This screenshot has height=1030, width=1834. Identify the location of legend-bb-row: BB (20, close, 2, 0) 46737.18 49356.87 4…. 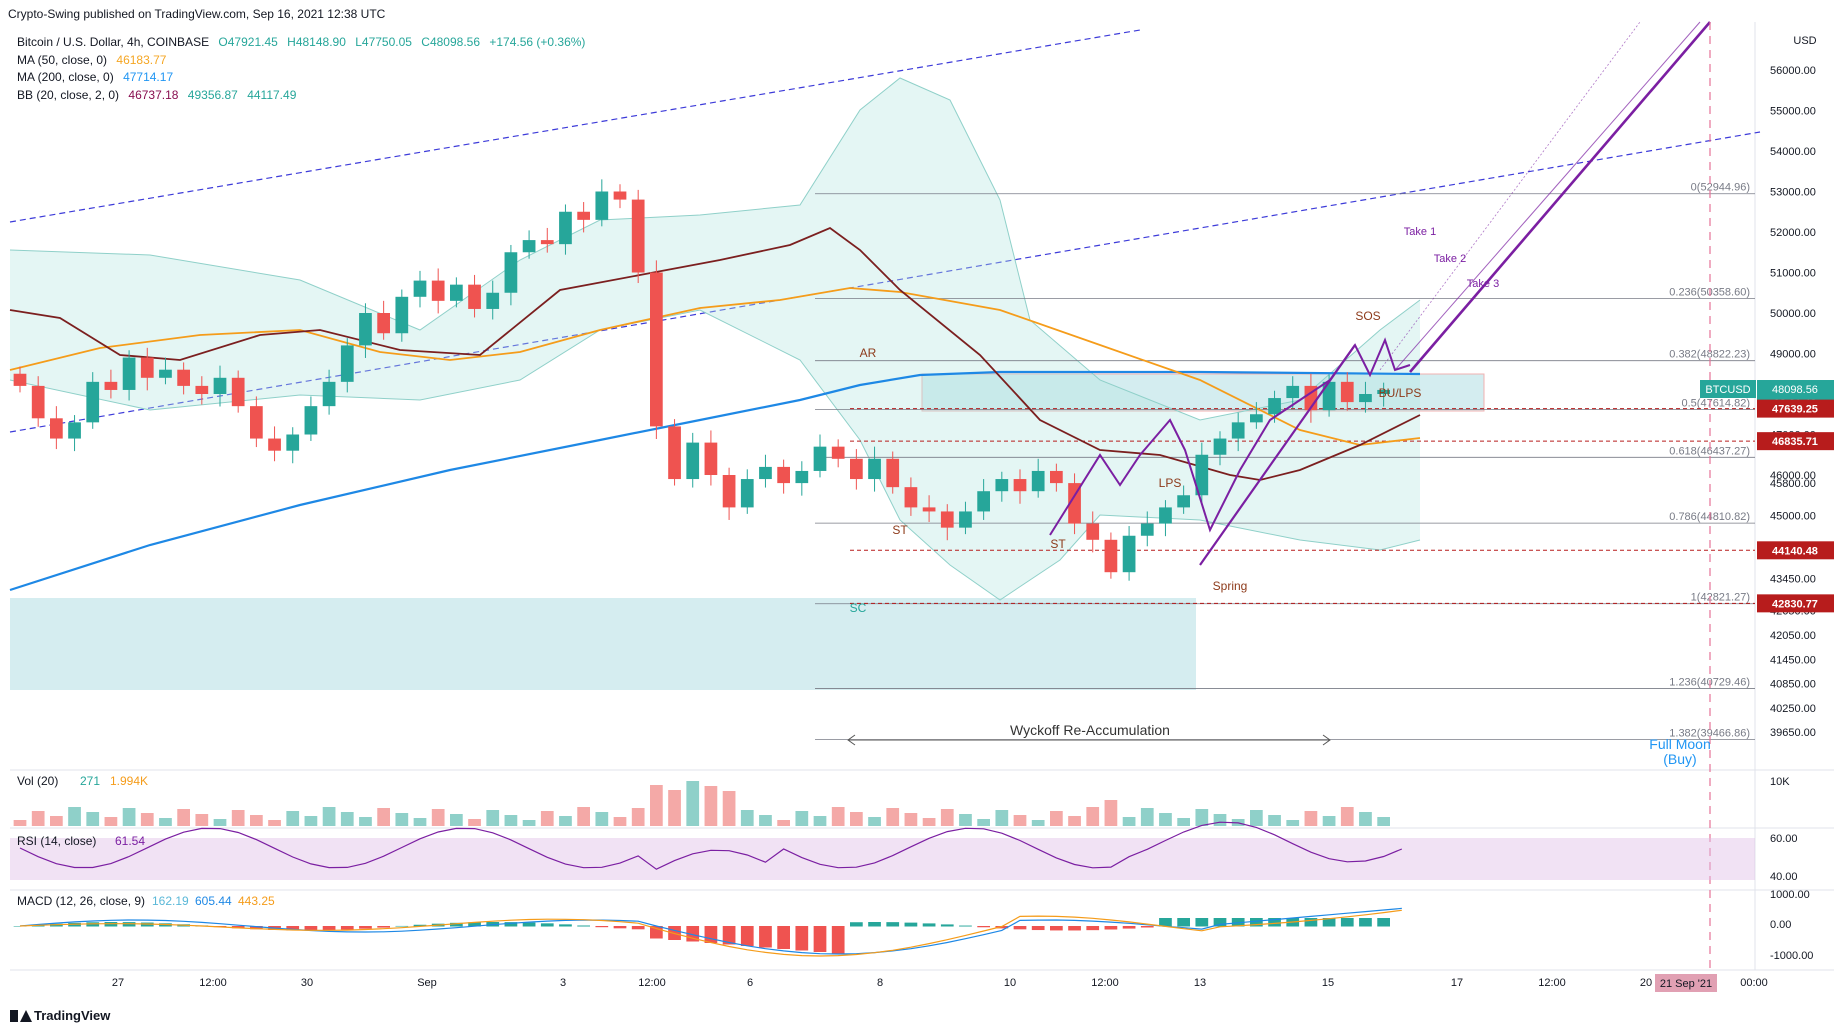
(304, 96).